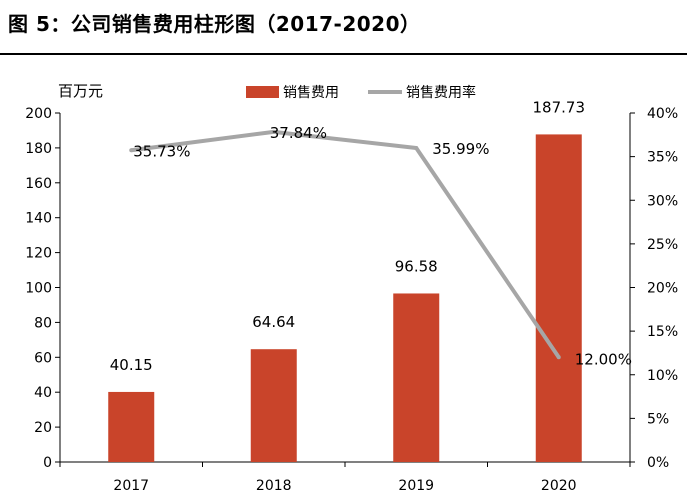  What do you see at coordinates (343, 54) in the screenshot?
I see `title-divider` at bounding box center [343, 54].